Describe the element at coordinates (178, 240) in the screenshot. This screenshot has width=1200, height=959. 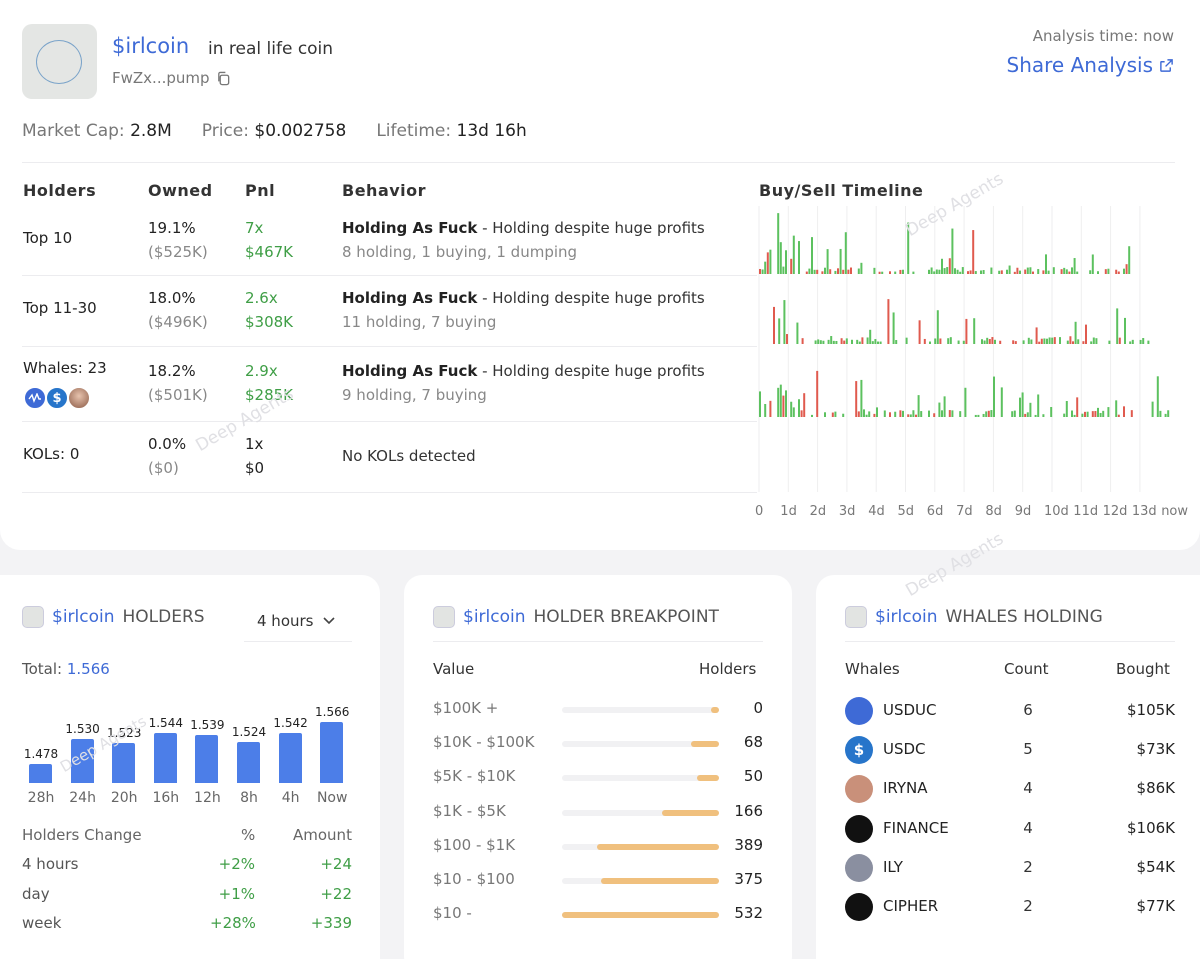
I see `row-top10-owned: 19.1% ($525K)` at that location.